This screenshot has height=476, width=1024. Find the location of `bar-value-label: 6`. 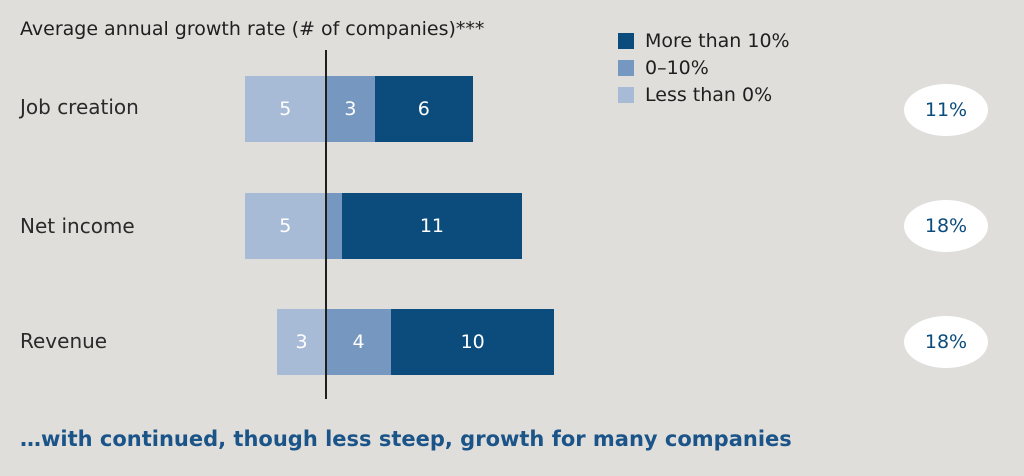

bar-value-label: 6 is located at coordinates (423, 109).